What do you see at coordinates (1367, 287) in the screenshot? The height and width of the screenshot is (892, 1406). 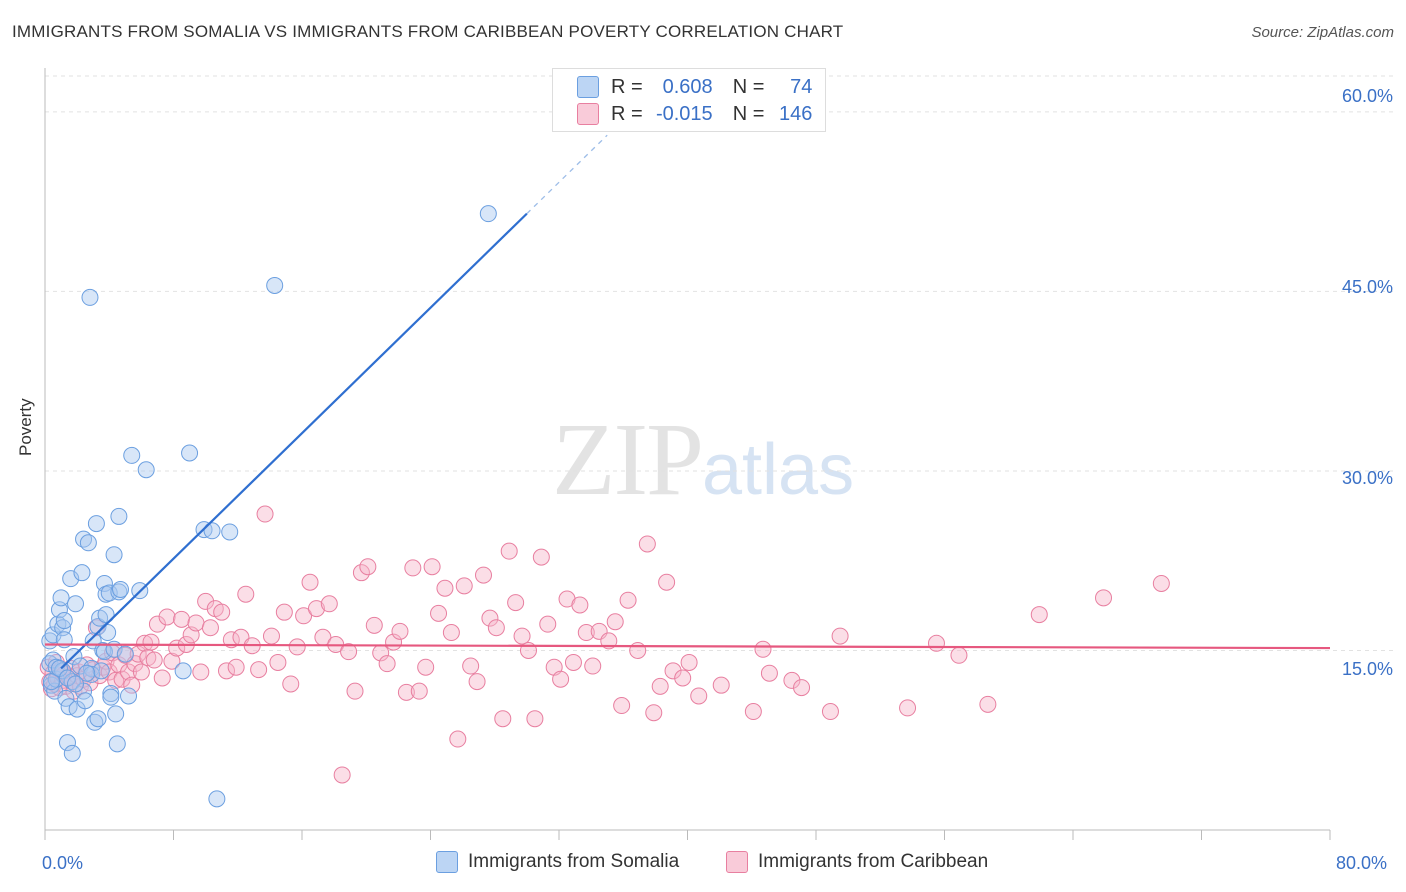 I see `y-tick-label: 45.0%` at bounding box center [1367, 287].